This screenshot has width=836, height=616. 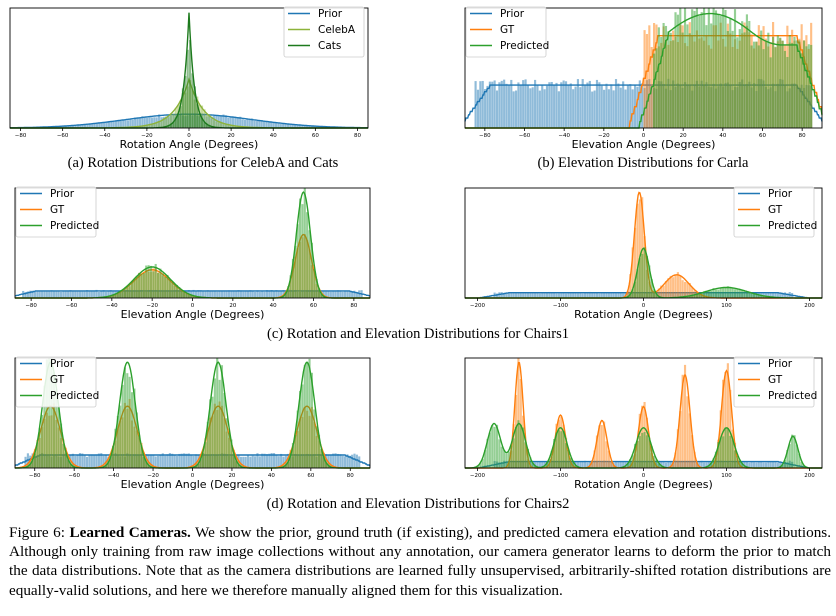 I want to click on legend: Prior GT Predicted, so click(x=57, y=212).